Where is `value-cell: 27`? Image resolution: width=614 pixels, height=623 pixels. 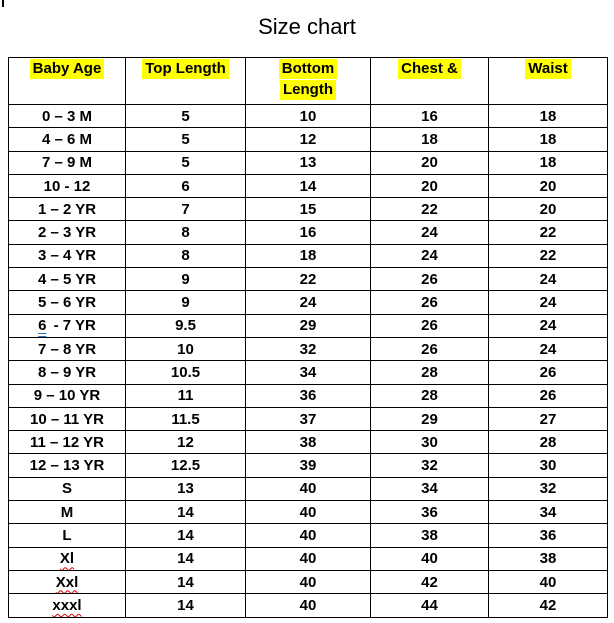 value-cell: 27 is located at coordinates (548, 419).